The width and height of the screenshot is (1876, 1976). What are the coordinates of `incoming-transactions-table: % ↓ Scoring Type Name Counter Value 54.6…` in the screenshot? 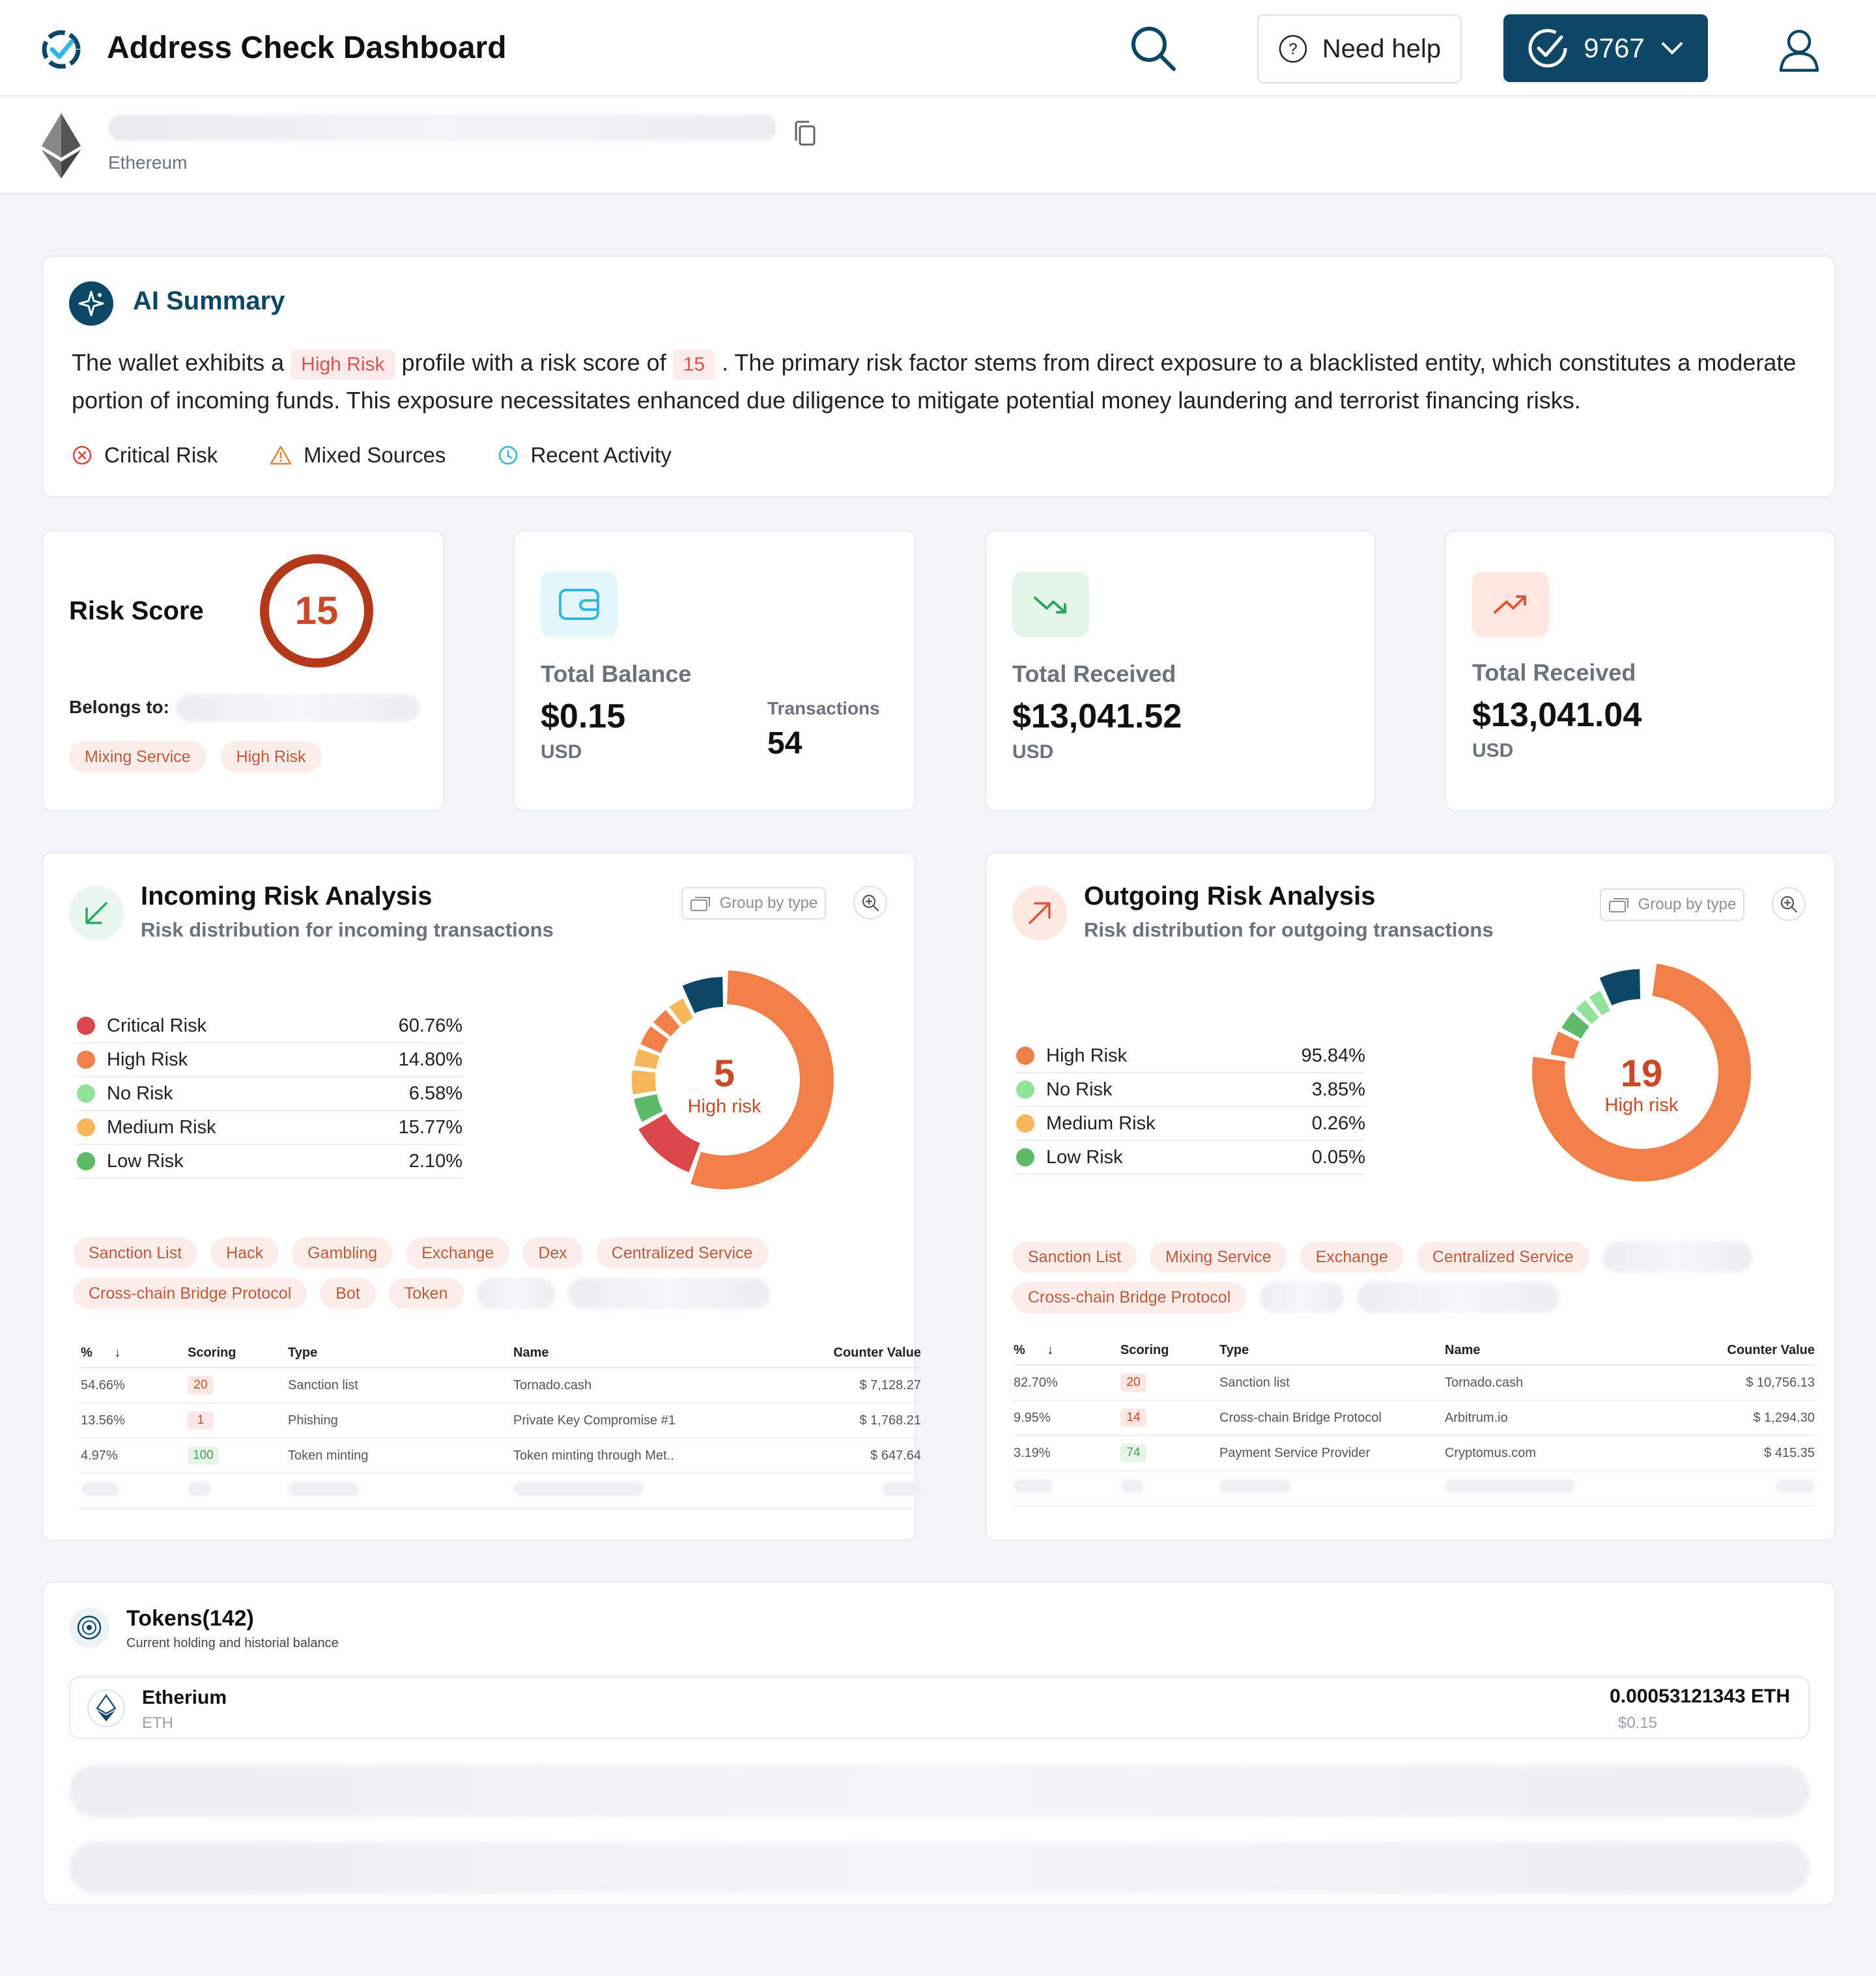 It's located at (501, 1424).